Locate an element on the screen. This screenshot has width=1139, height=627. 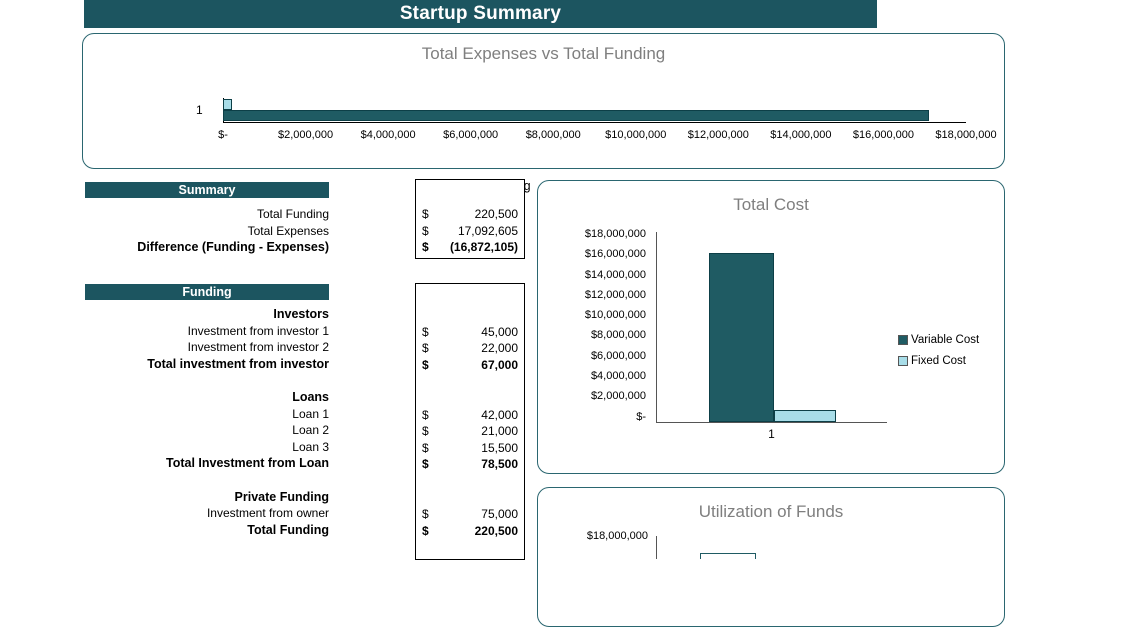
amount-value: 21,000 is located at coordinates (499, 431).